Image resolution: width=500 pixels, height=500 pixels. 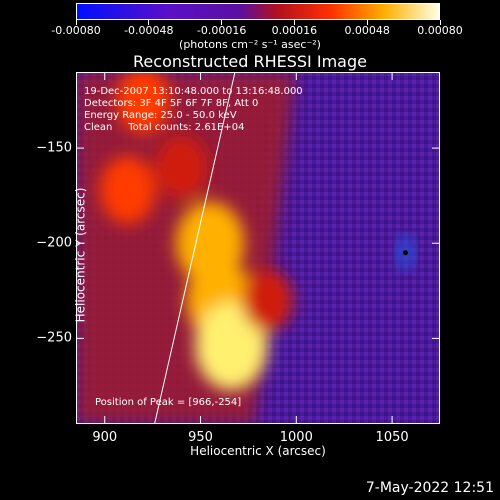 What do you see at coordinates (149, 30) in the screenshot?
I see `colorbar-tick-label: -0.00048` at bounding box center [149, 30].